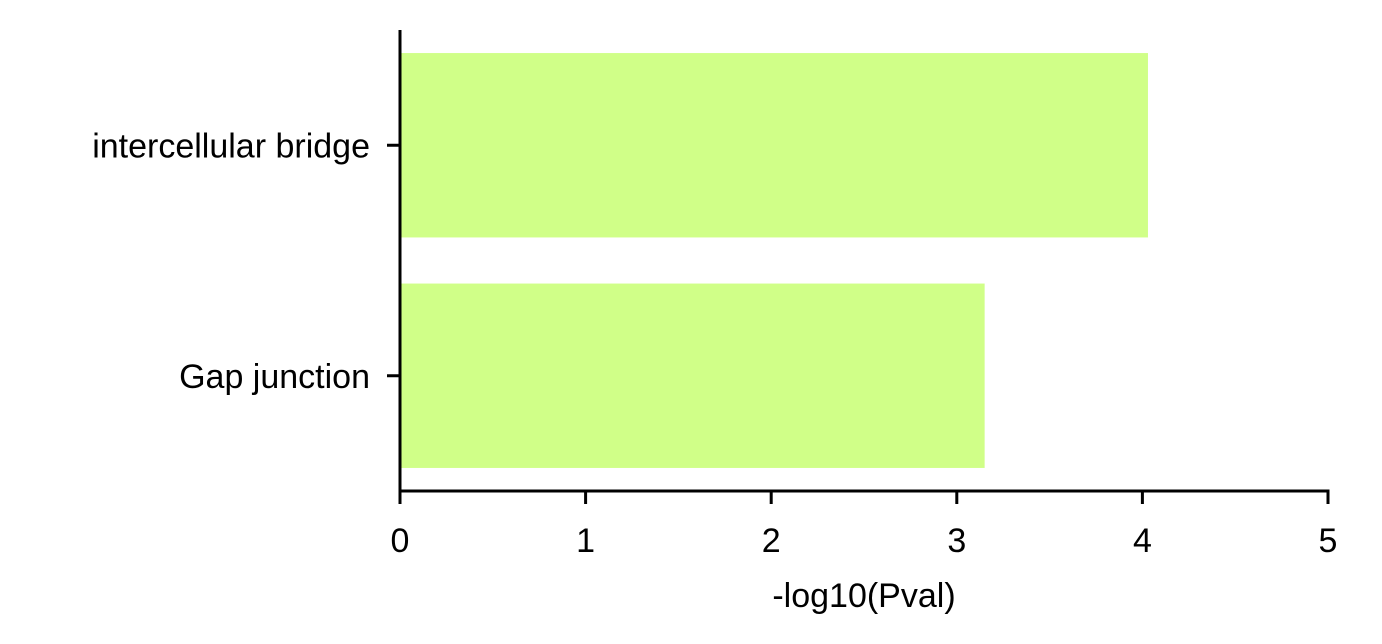 This screenshot has height=644, width=1382. Describe the element at coordinates (692, 375) in the screenshot. I see `bar-gap-junction` at that location.